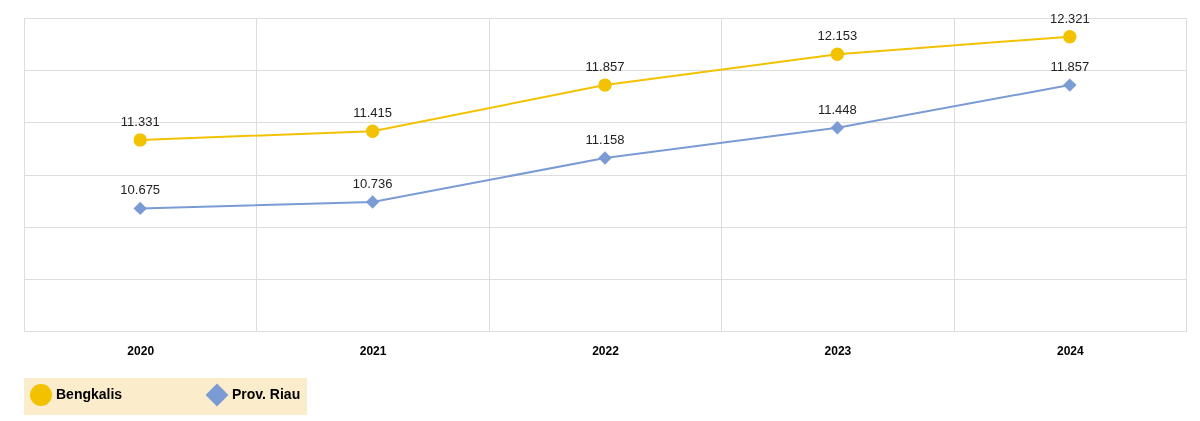  What do you see at coordinates (1070, 350) in the screenshot?
I see `x-tick-label: 2024` at bounding box center [1070, 350].